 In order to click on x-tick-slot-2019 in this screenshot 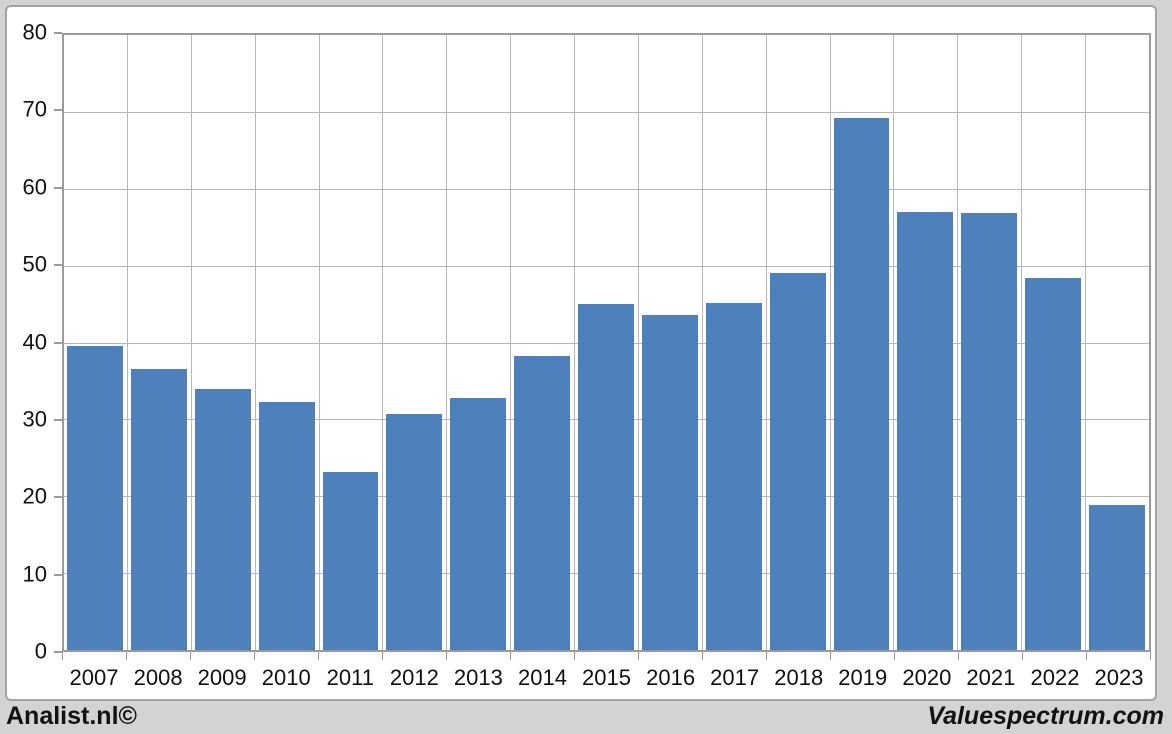, I will do `click(863, 656)`.